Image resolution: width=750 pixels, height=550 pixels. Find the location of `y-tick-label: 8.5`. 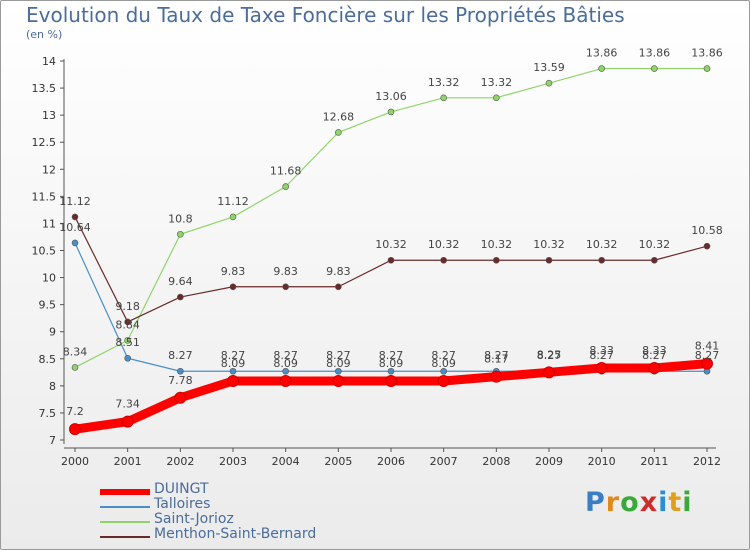

y-tick-label: 8.5 is located at coordinates (48, 359).